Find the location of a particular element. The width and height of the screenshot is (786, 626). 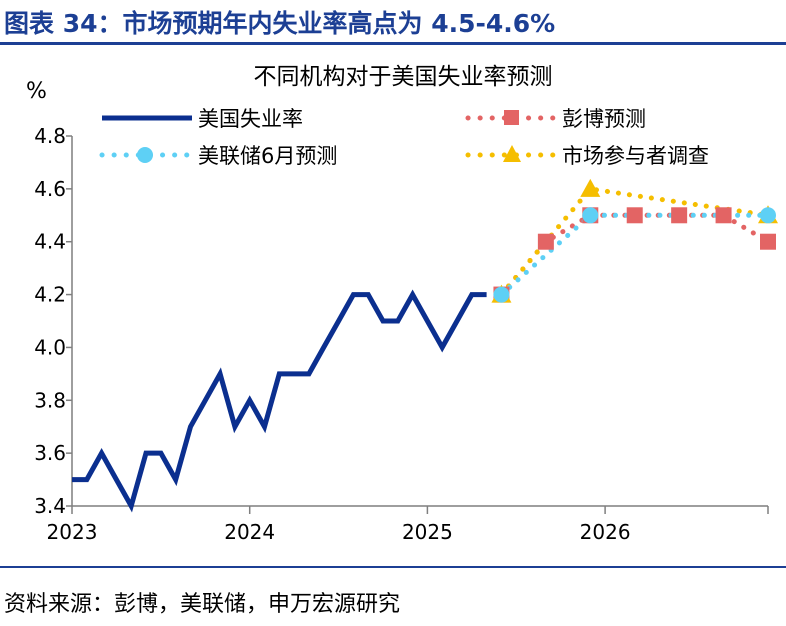

series-line-fed is located at coordinates (634, 255).